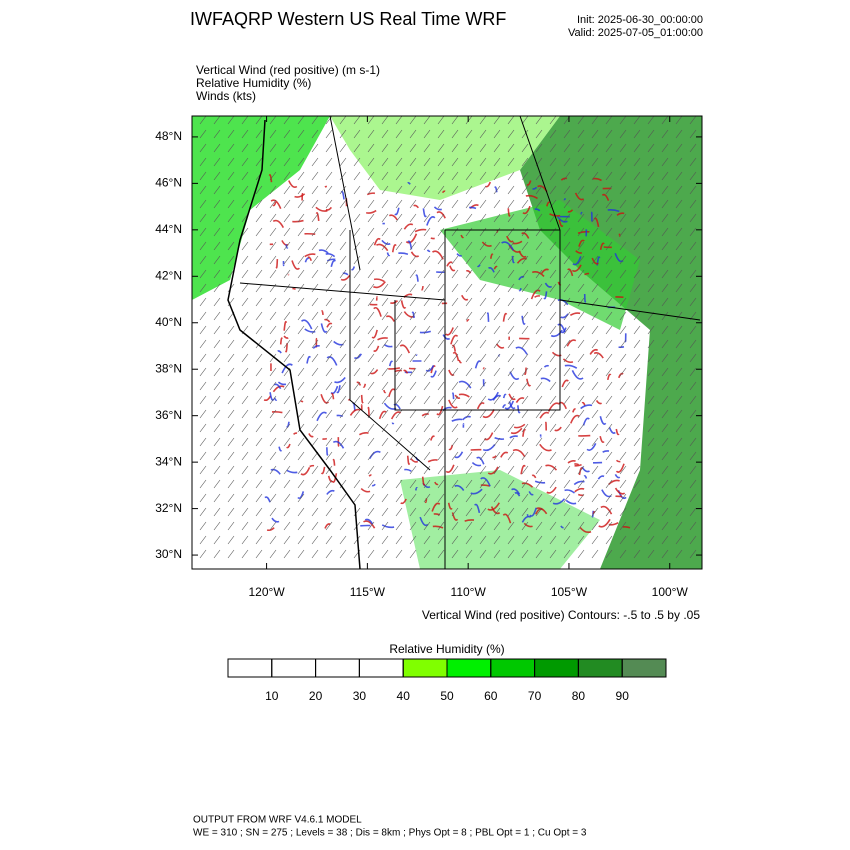  What do you see at coordinates (267, 592) in the screenshot?
I see `lon-tick-label: 120°W` at bounding box center [267, 592].